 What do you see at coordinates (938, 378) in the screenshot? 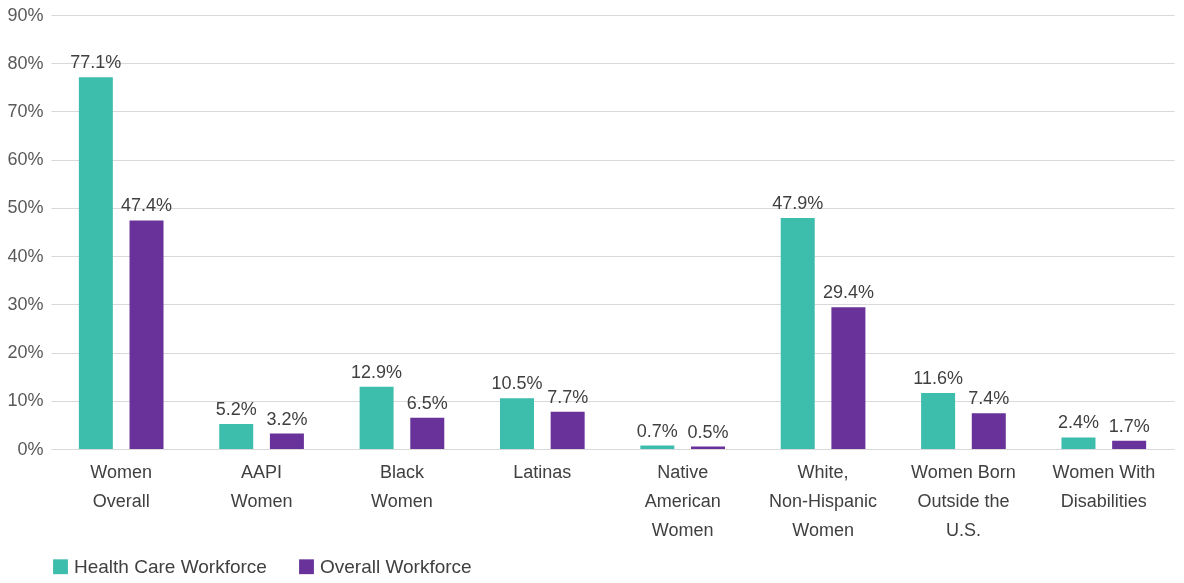
I see `data-label: 11.6%` at bounding box center [938, 378].